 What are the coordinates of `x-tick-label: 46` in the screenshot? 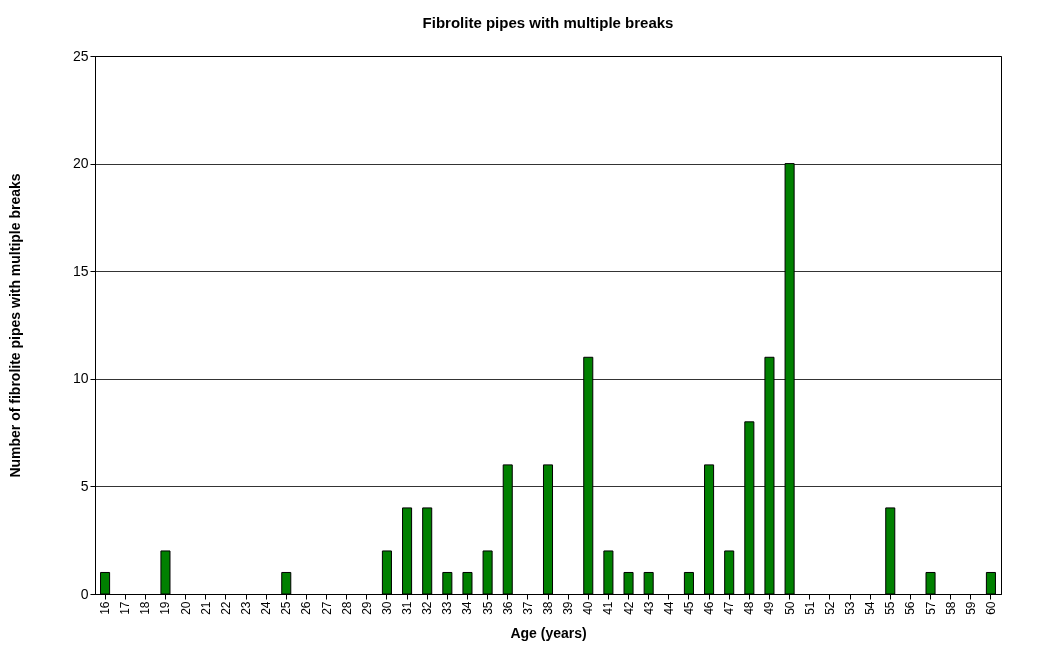 It's located at (709, 608).